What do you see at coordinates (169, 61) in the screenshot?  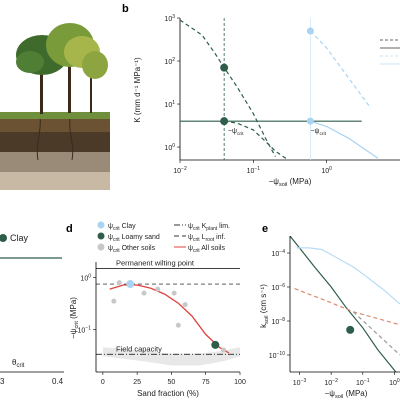 I see `b-y-tick-label-2: 10²` at bounding box center [169, 61].